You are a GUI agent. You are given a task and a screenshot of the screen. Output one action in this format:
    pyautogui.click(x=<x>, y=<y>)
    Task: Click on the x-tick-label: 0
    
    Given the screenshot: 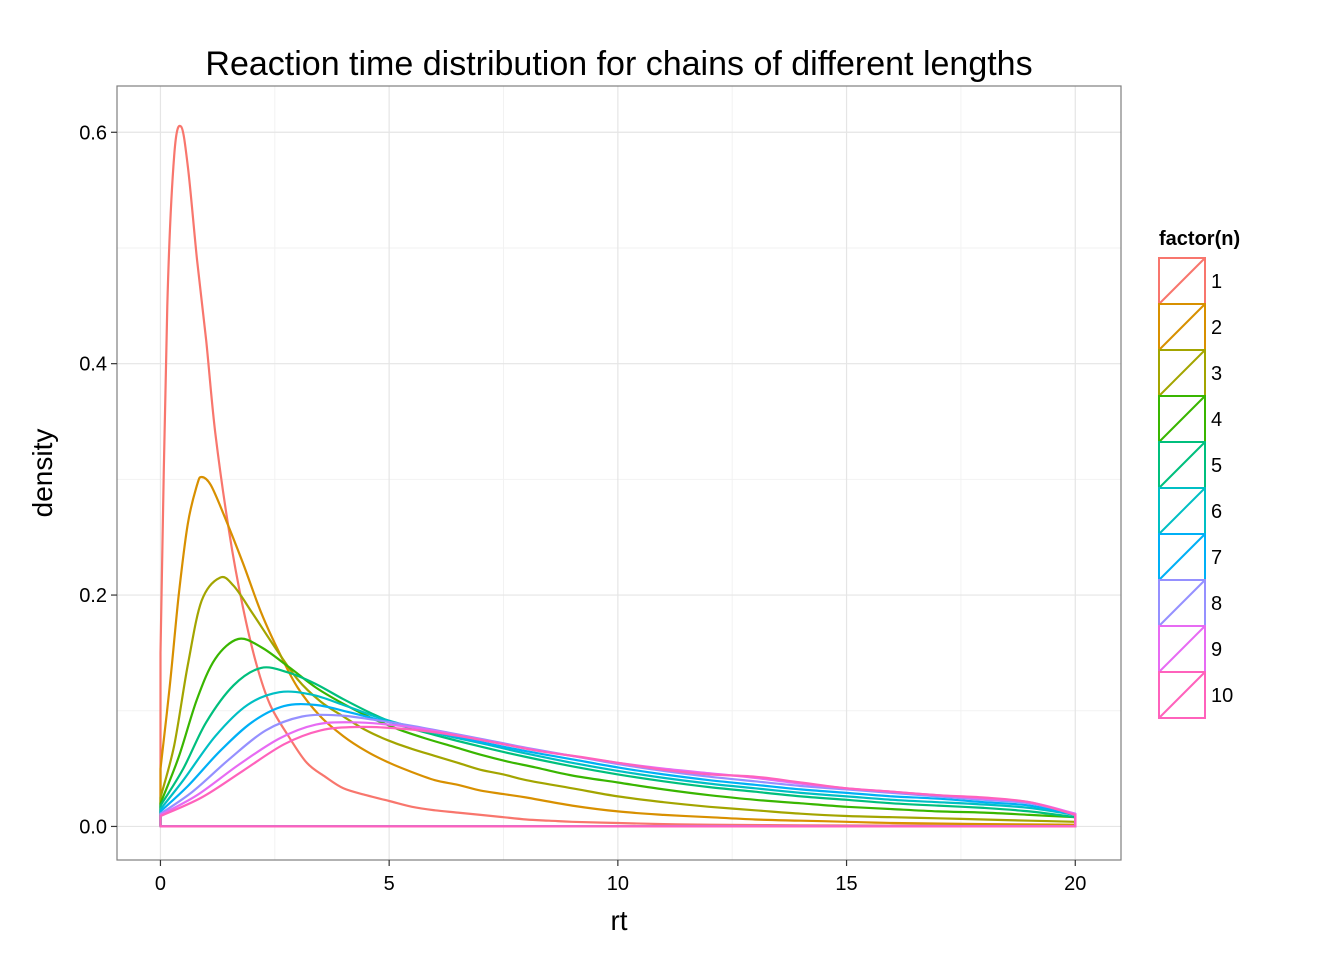 What is the action you would take?
    pyautogui.click(x=160, y=884)
    